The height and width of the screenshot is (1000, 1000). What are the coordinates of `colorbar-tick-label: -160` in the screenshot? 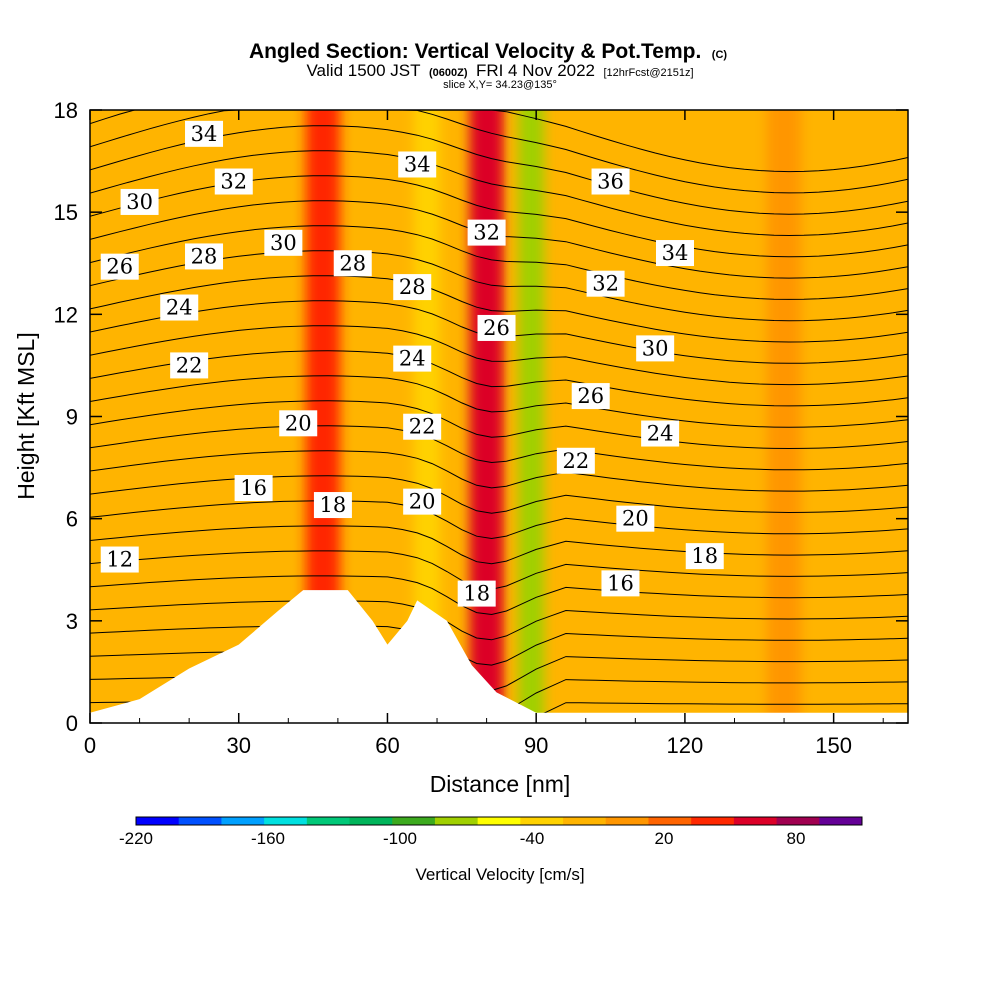 It's located at (268, 838).